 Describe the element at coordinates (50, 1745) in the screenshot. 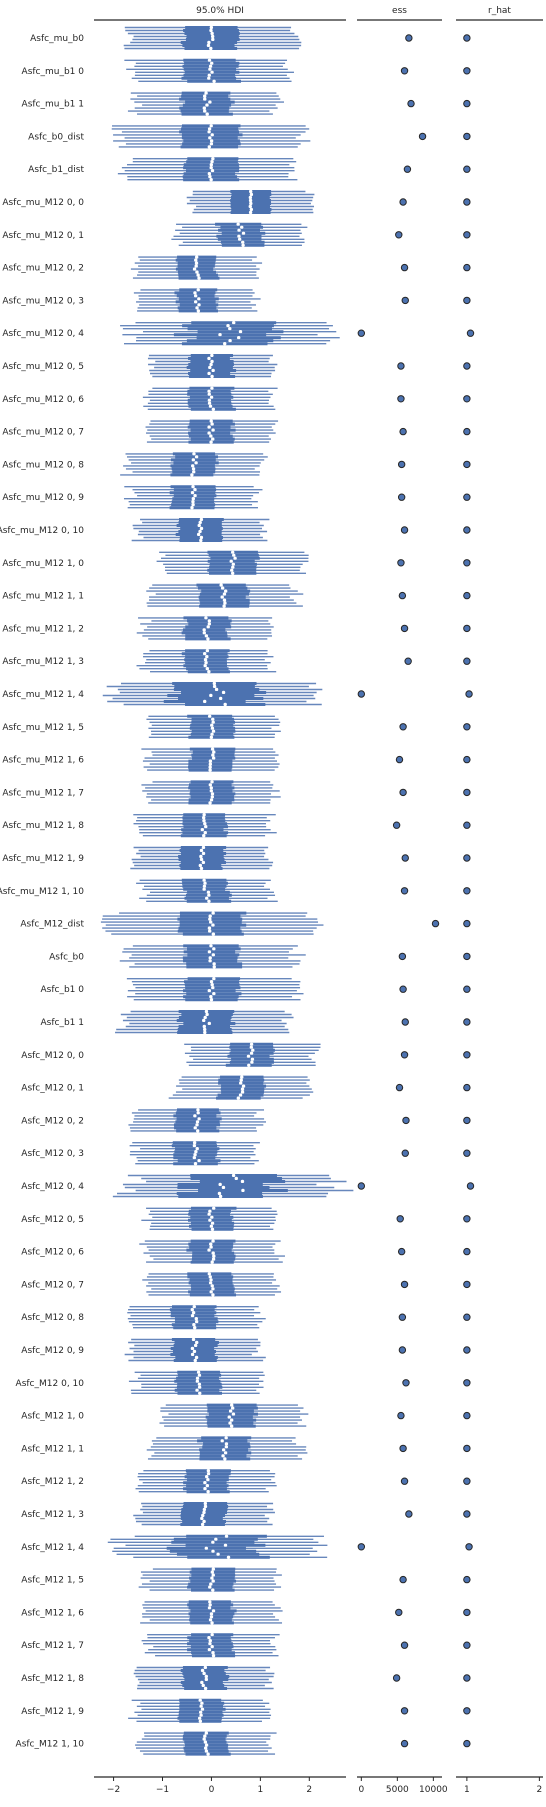

I see `row-label-52: Asfc_M12 1, 10` at that location.